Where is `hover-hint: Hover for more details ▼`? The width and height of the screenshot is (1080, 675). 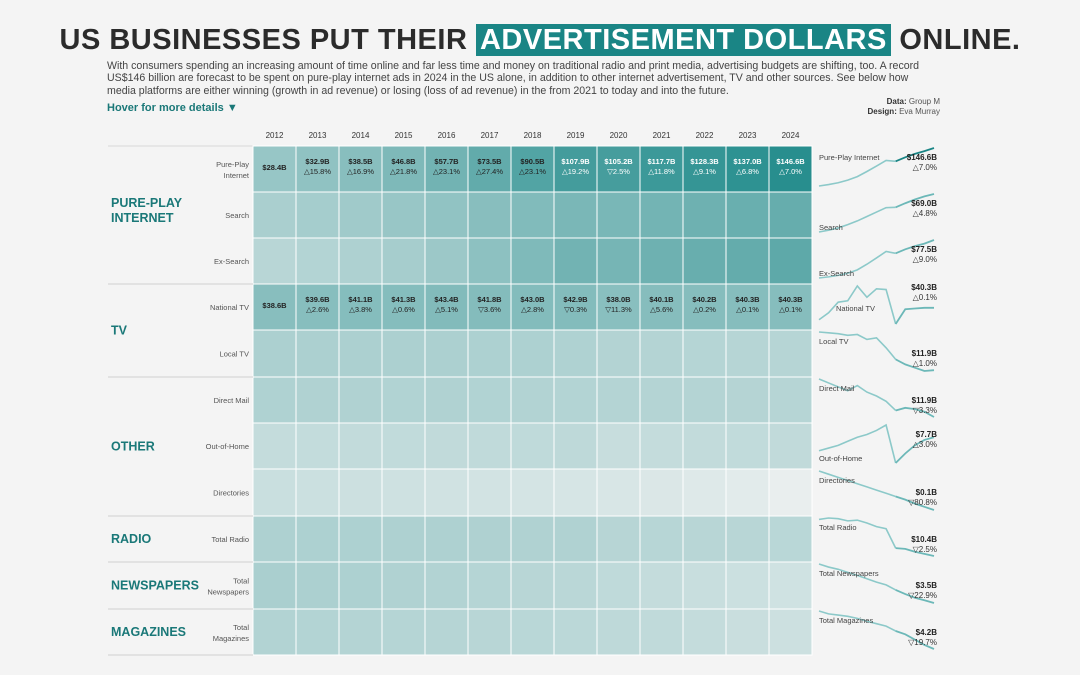 hover-hint: Hover for more details ▼ is located at coordinates (172, 108).